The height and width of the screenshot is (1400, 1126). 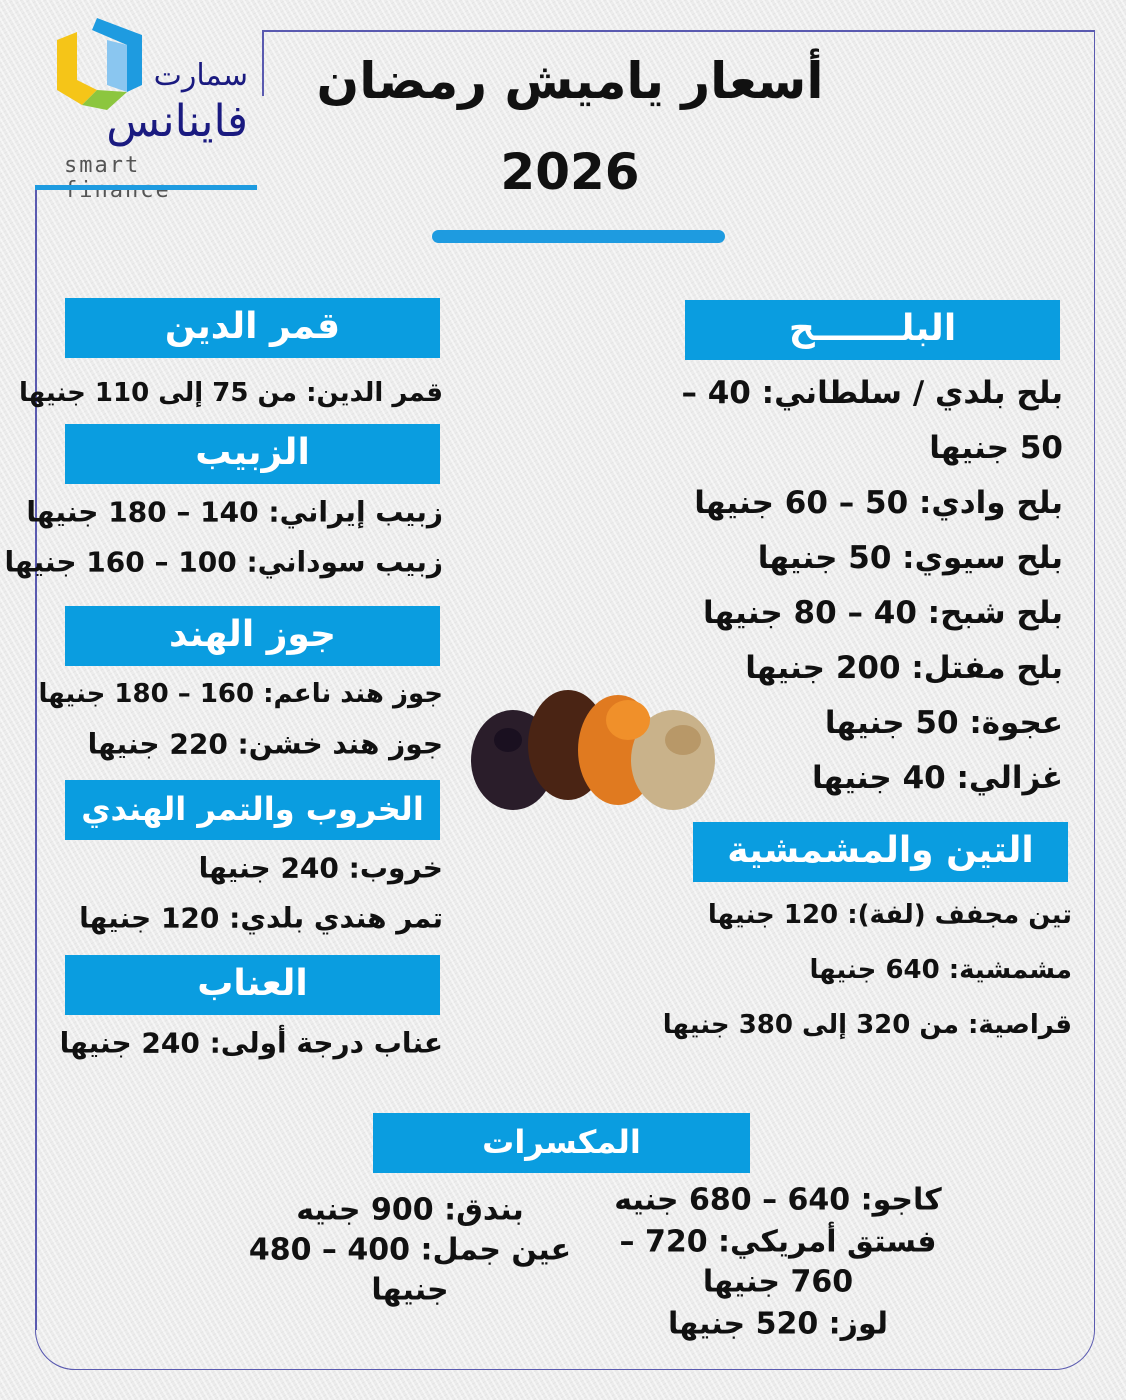 I want to click on list-item: قمر الدين: من 75 إلى 110 جنيها, so click(x=230, y=393).